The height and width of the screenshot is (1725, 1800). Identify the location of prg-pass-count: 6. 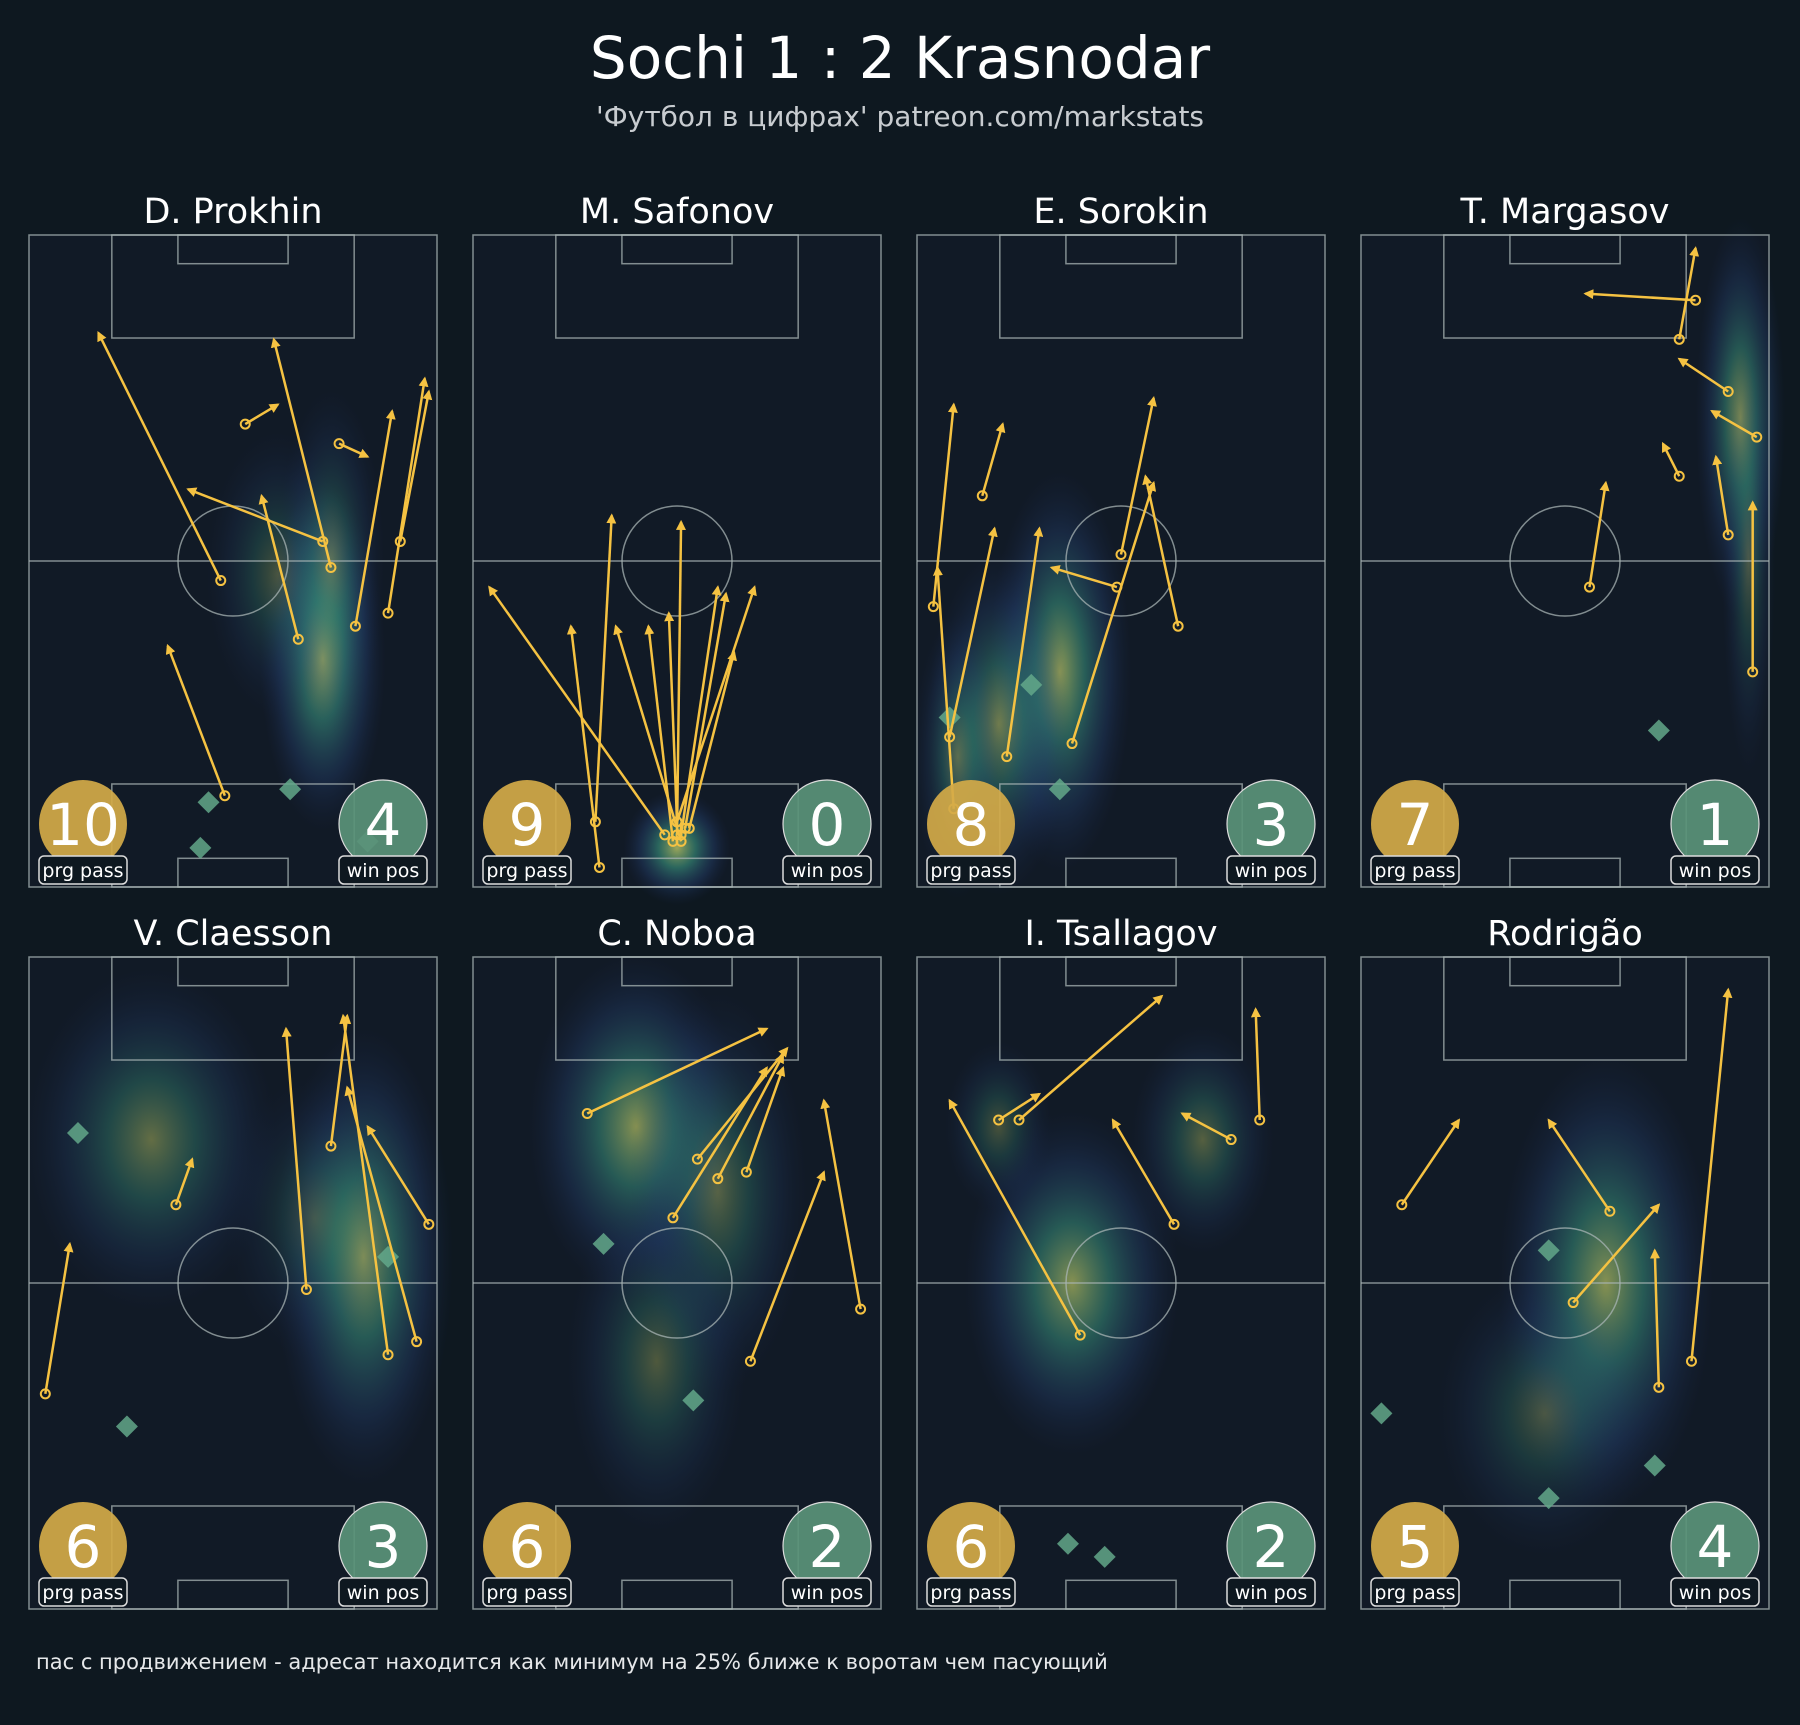
(971, 1547).